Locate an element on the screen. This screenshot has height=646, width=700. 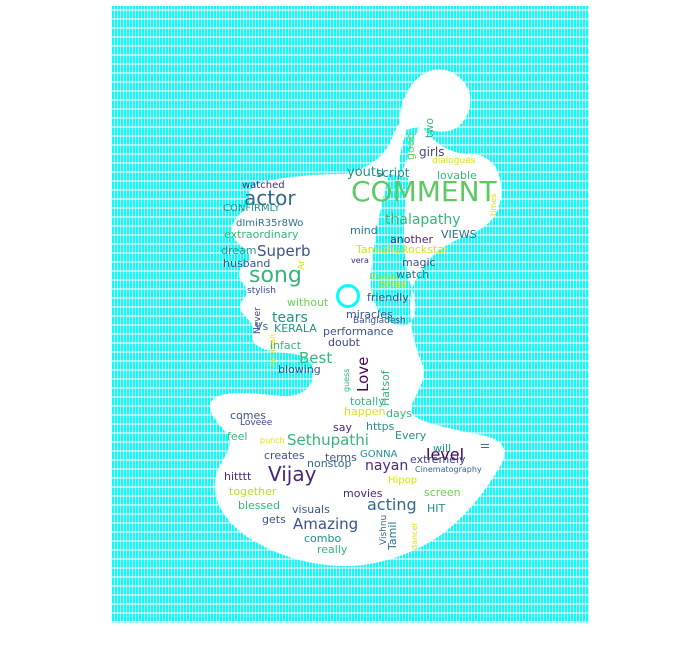
word-dream: dream is located at coordinates (239, 250).